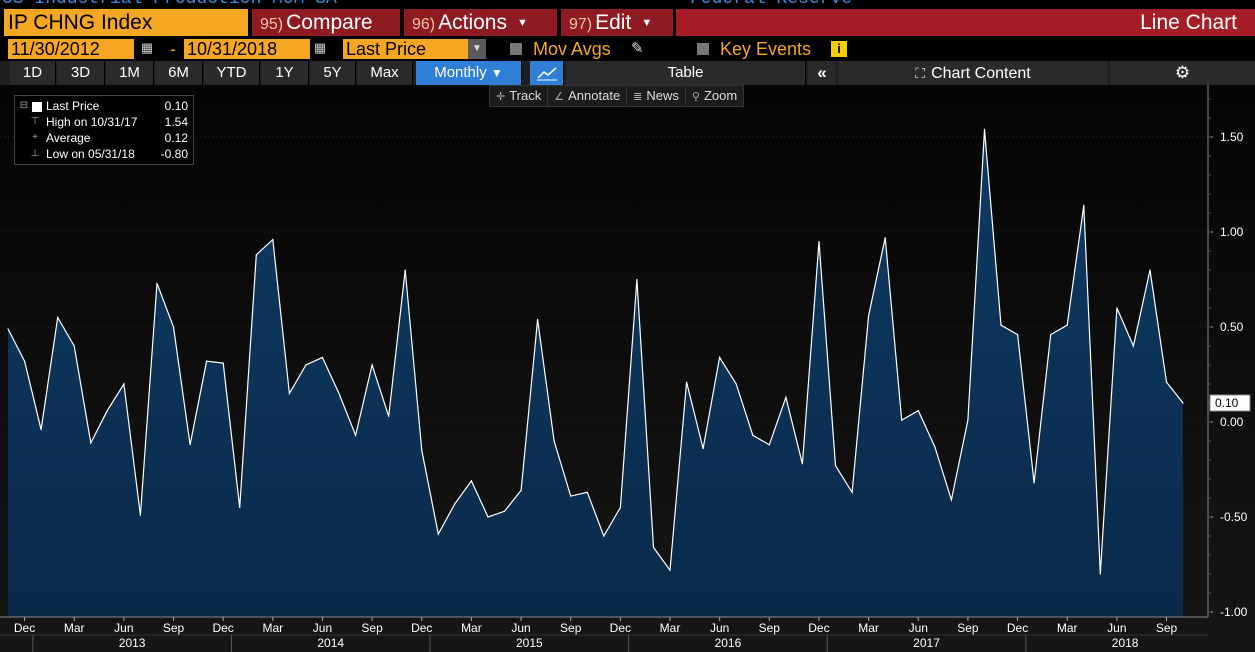  I want to click on legend-avg-value: 0.12, so click(176, 138).